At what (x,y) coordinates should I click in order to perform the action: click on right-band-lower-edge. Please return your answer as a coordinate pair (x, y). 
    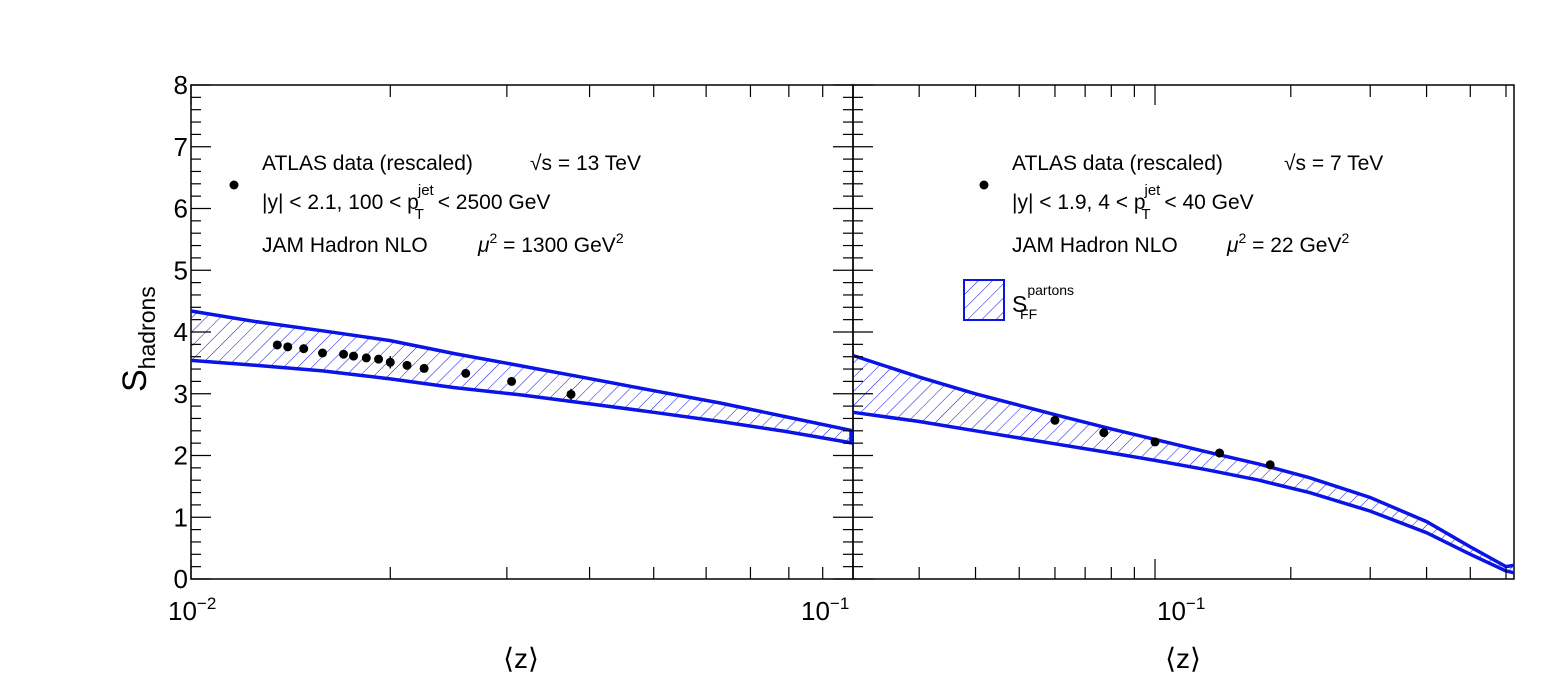
    Looking at the image, I should click on (1183, 492).